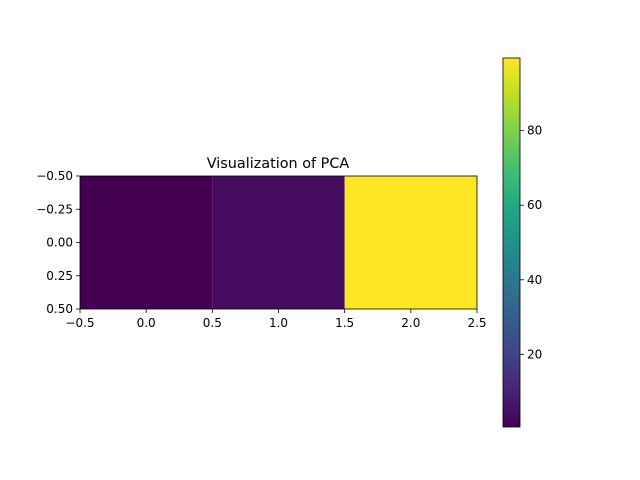 The image size is (640, 480). What do you see at coordinates (534, 354) in the screenshot?
I see `colorbar-tick-label: 20` at bounding box center [534, 354].